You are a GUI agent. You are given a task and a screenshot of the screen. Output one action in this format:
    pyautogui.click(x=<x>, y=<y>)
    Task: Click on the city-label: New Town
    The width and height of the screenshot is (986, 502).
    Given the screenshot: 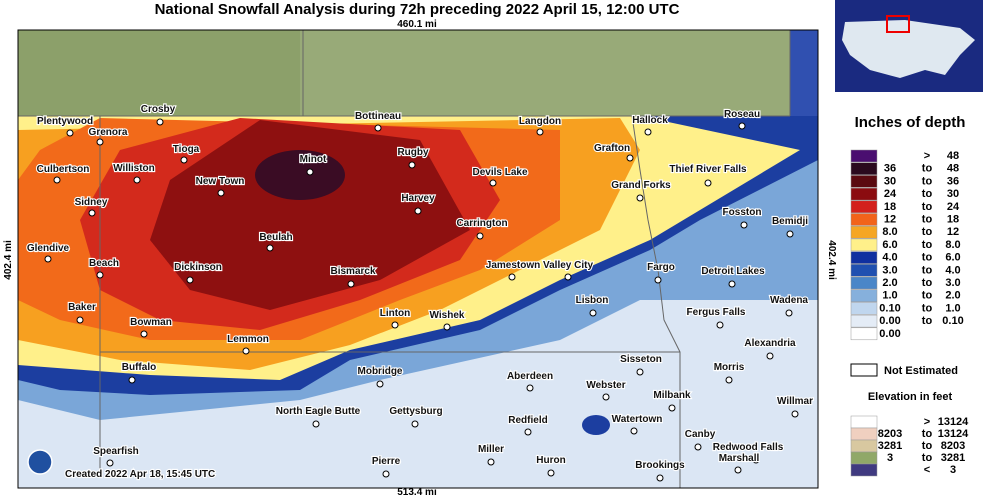 What is the action you would take?
    pyautogui.click(x=220, y=181)
    